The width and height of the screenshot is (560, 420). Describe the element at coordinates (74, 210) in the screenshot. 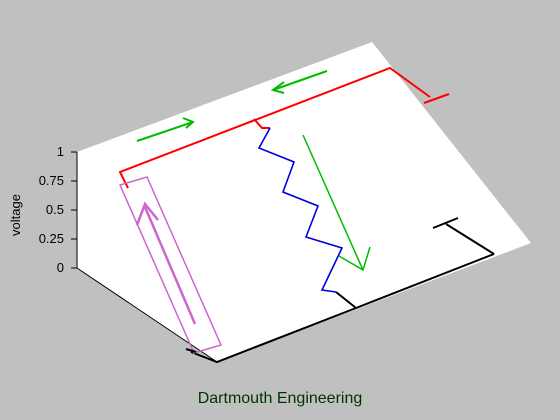

I see `axis-ticks` at that location.